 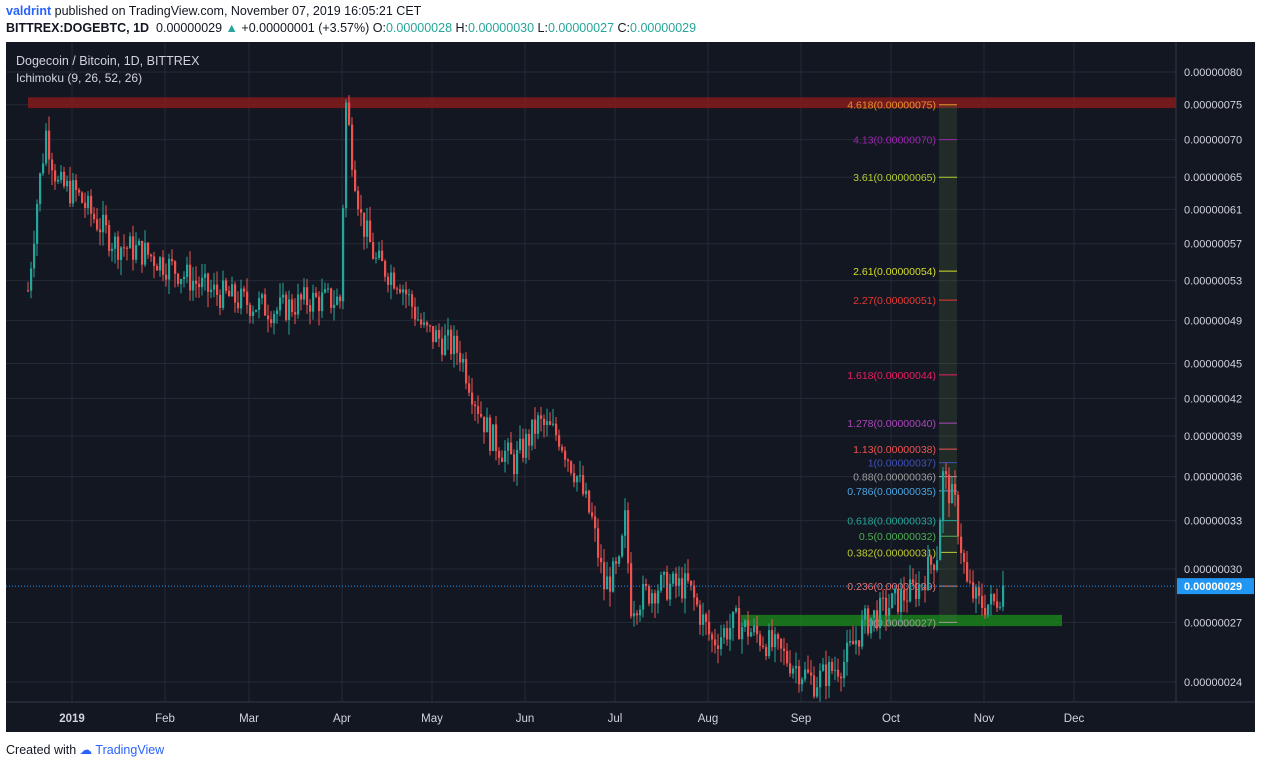 What do you see at coordinates (231, 28) in the screenshot?
I see `up-arrow-icon: ▲` at bounding box center [231, 28].